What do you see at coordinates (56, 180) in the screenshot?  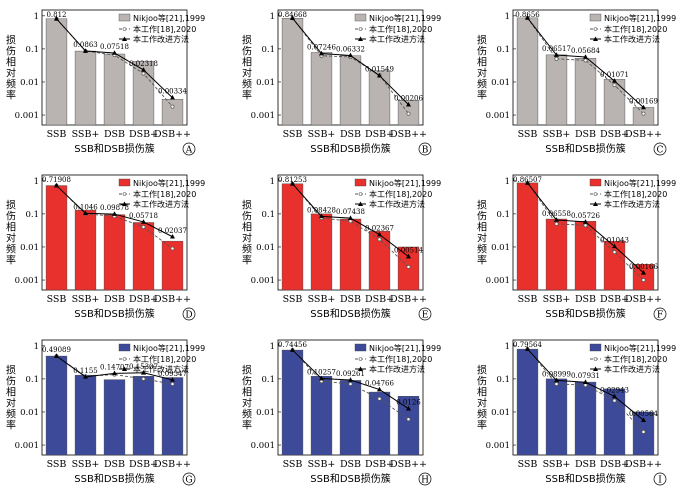 I see `data-label: 0.71908` at bounding box center [56, 180].